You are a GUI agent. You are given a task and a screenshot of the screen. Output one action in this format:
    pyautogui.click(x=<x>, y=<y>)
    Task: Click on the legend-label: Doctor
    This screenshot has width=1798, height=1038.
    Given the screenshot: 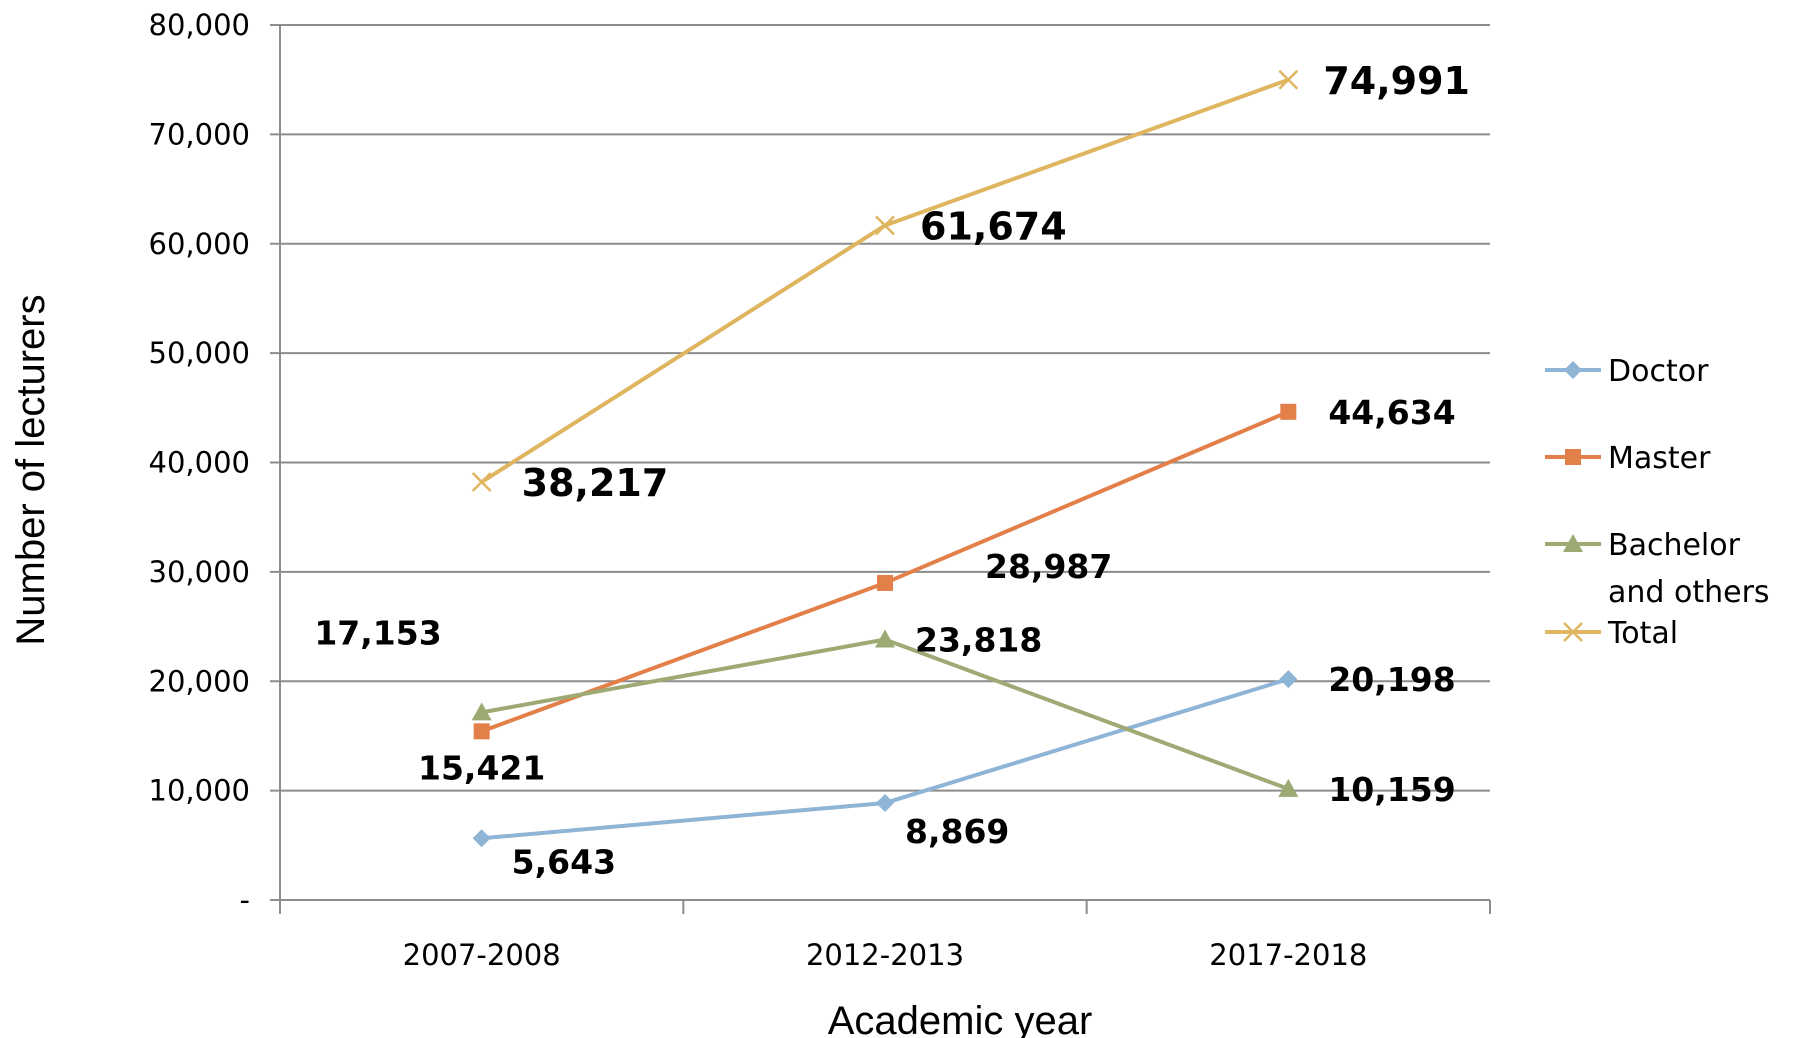 What is the action you would take?
    pyautogui.click(x=1658, y=371)
    